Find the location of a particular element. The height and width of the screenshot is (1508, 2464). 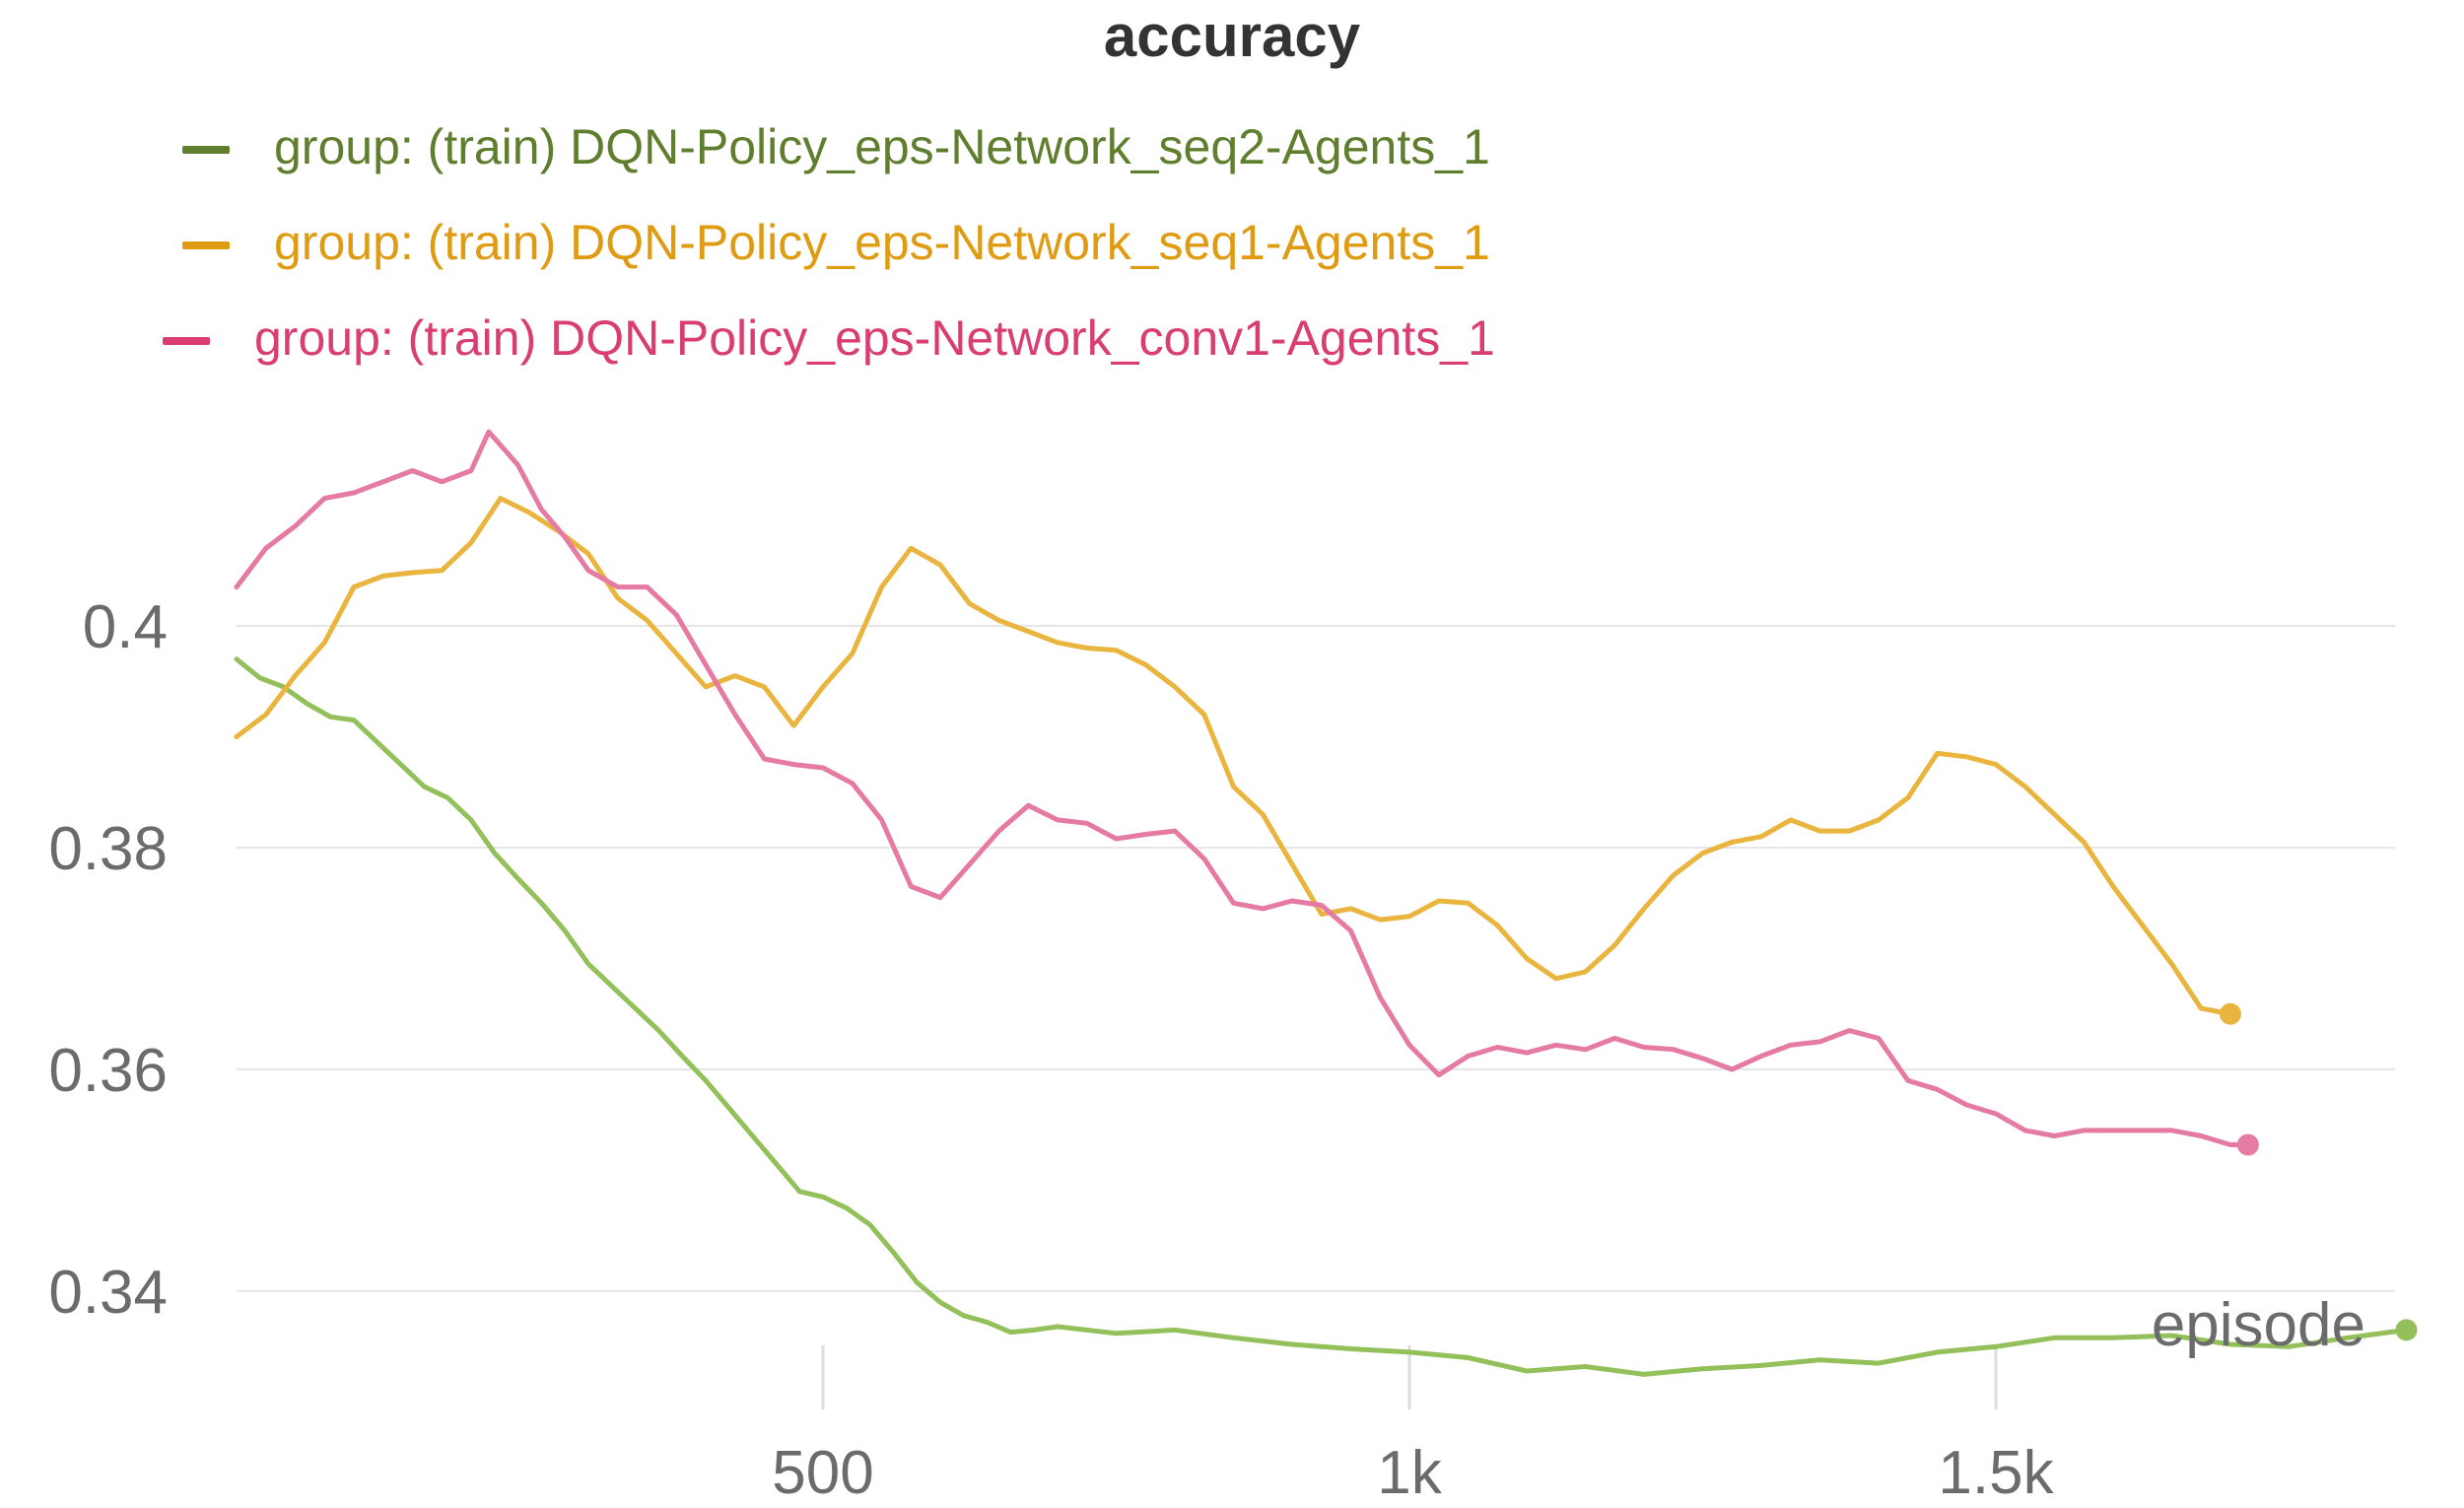

legend-swatch-seq2 is located at coordinates (206, 150).